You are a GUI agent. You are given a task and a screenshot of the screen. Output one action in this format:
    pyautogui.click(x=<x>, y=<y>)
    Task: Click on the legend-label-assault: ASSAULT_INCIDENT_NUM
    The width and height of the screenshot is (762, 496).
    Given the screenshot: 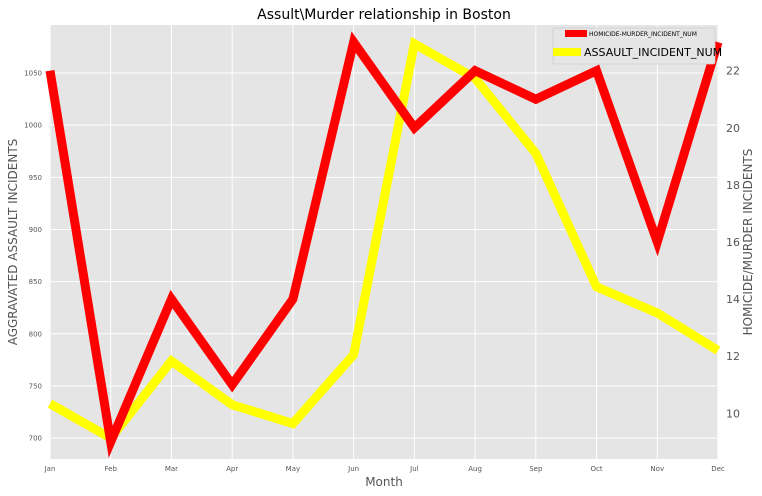 What is the action you would take?
    pyautogui.click(x=653, y=52)
    